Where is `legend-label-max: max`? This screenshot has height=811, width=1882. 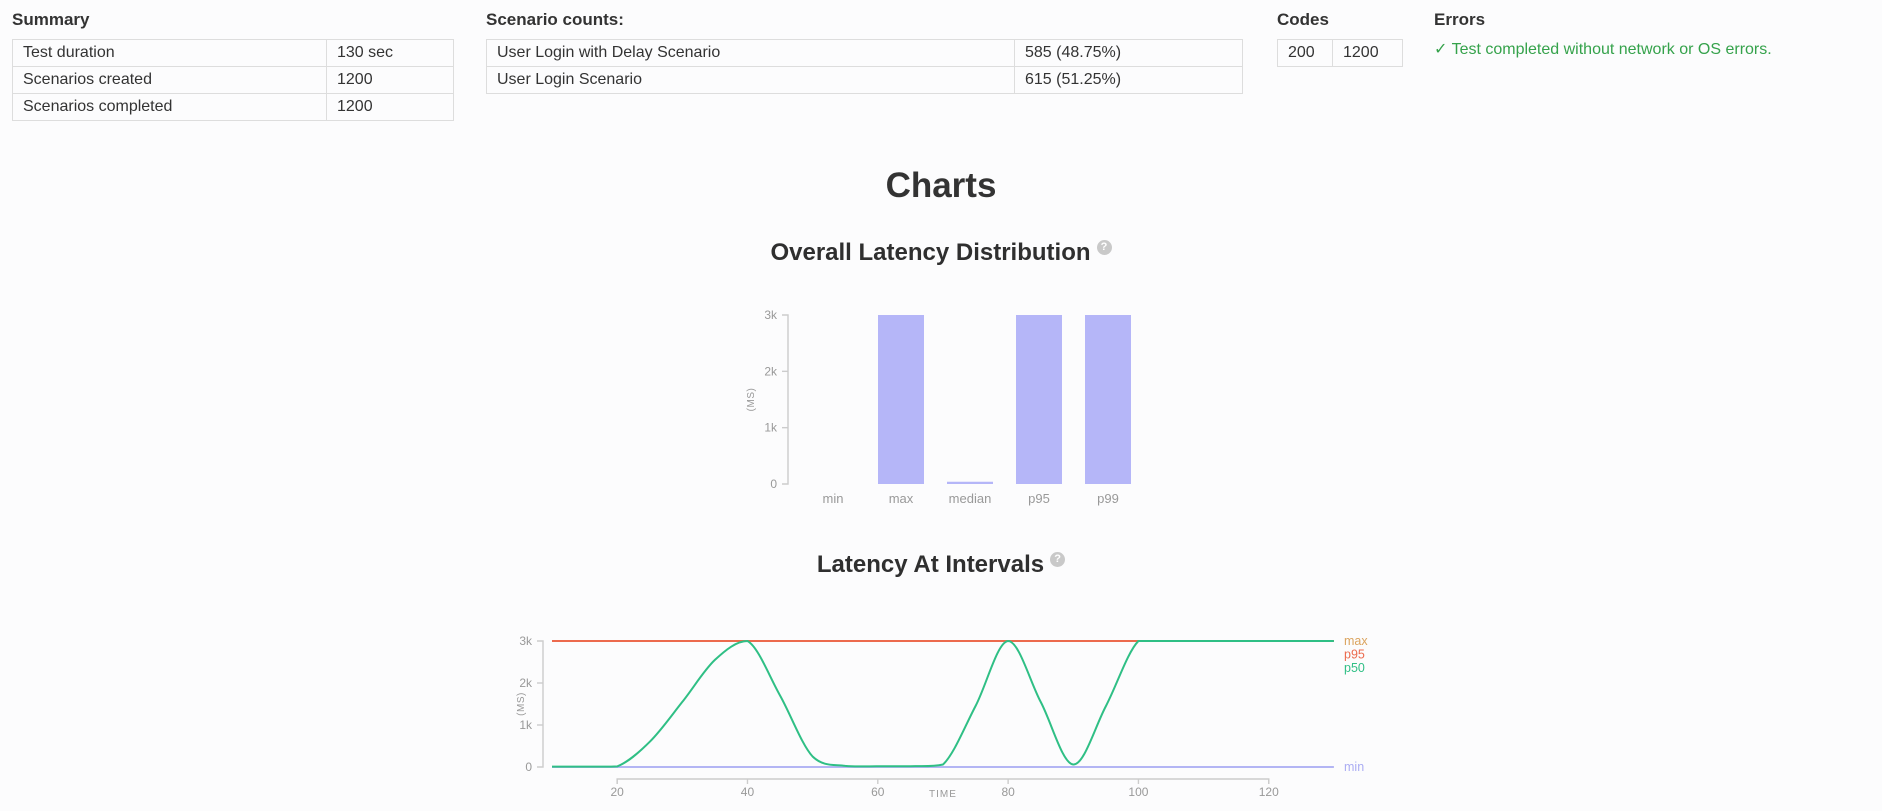
legend-label-max: max is located at coordinates (1356, 641).